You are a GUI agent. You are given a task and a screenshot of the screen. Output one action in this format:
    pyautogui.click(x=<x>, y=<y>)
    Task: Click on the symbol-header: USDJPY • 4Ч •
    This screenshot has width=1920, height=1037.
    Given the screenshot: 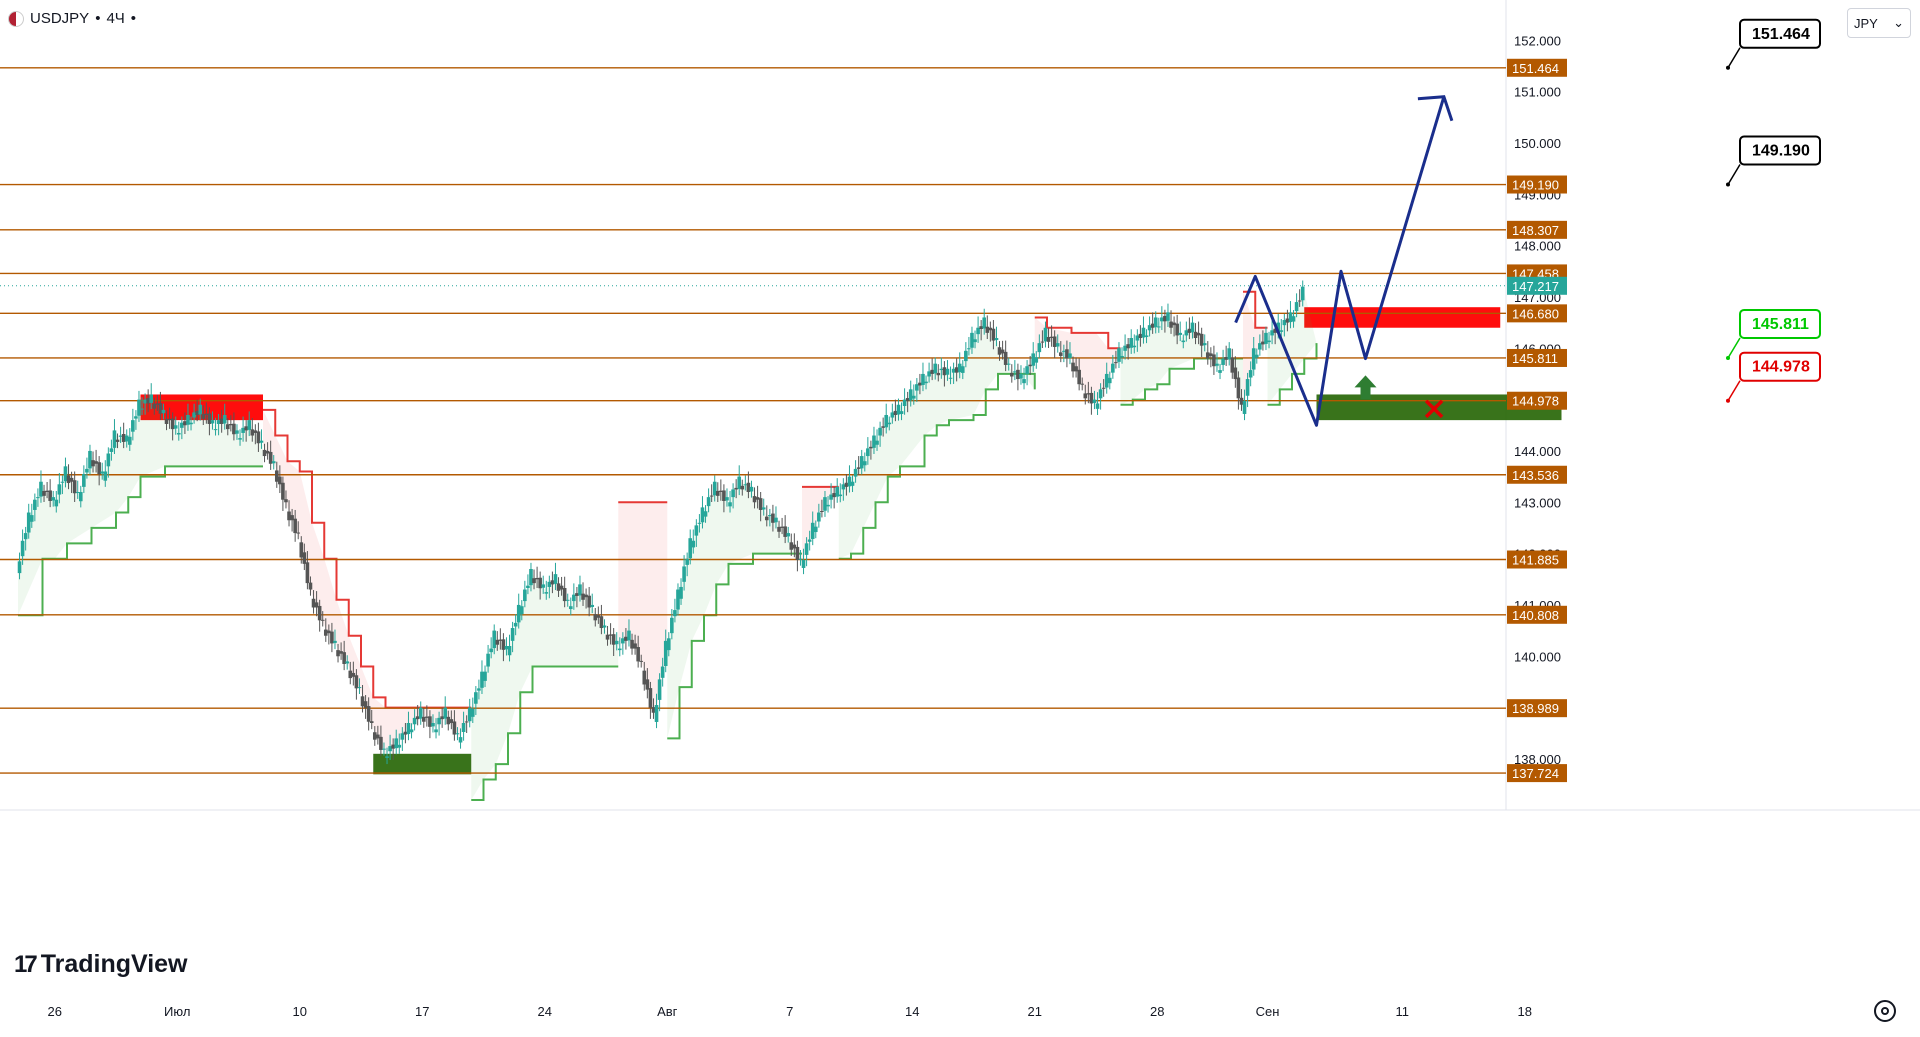 What is the action you would take?
    pyautogui.click(x=72, y=18)
    